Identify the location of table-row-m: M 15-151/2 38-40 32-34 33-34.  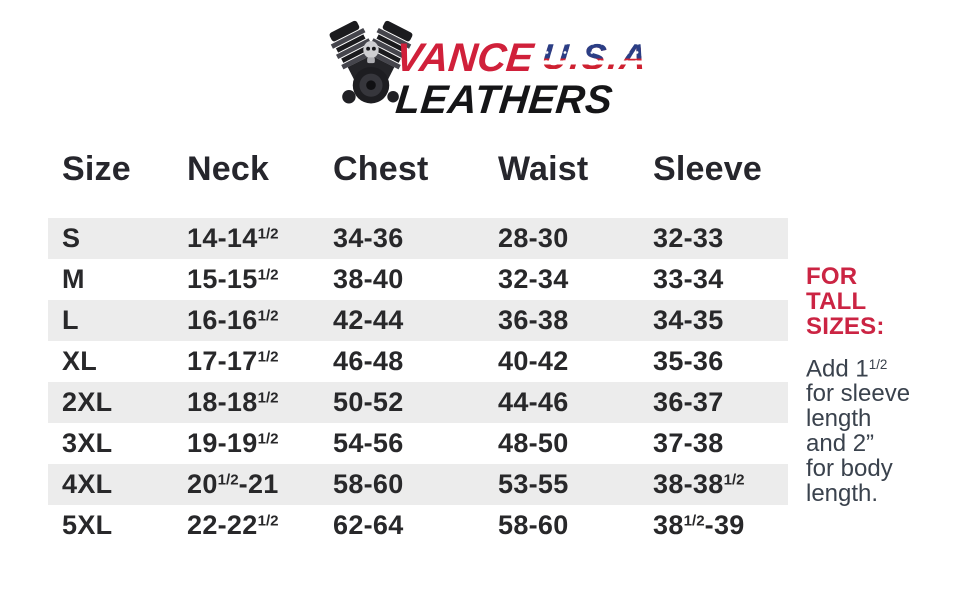
(418, 279).